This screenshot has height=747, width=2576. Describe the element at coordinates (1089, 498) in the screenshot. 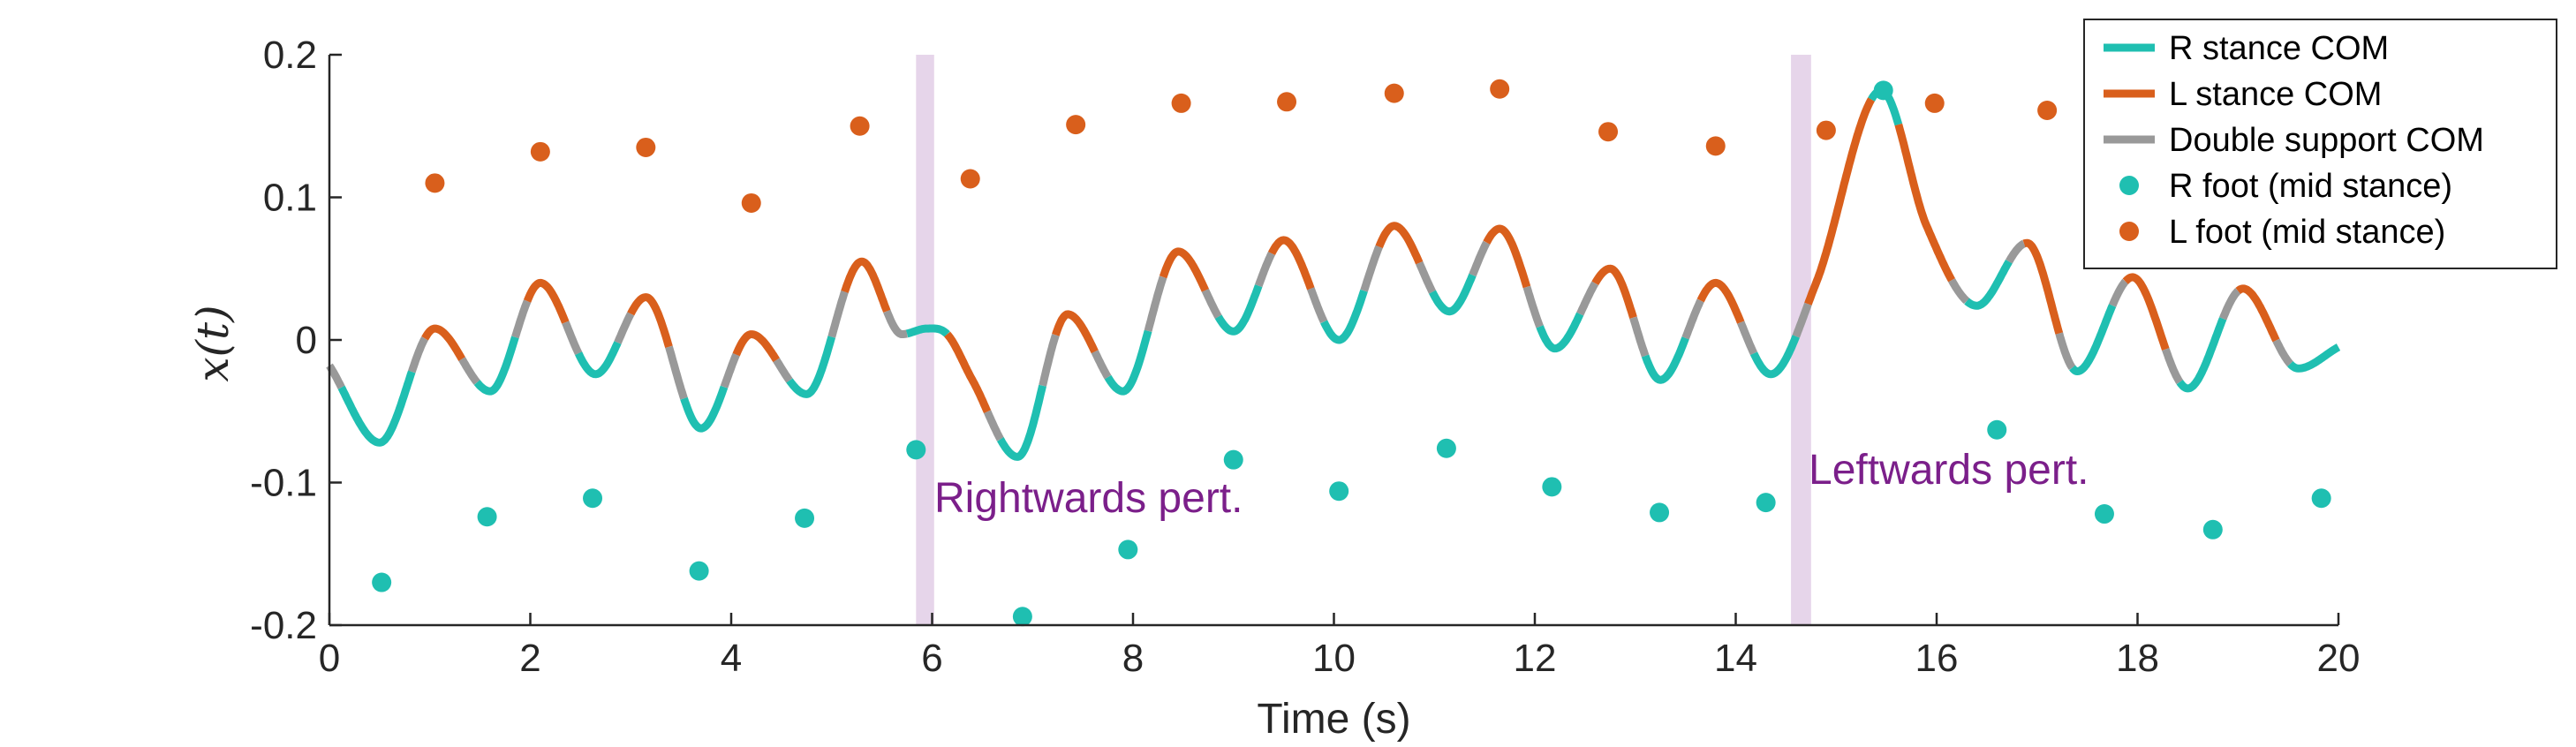

I see `perturbation-label-1: Rightwards pert.` at that location.